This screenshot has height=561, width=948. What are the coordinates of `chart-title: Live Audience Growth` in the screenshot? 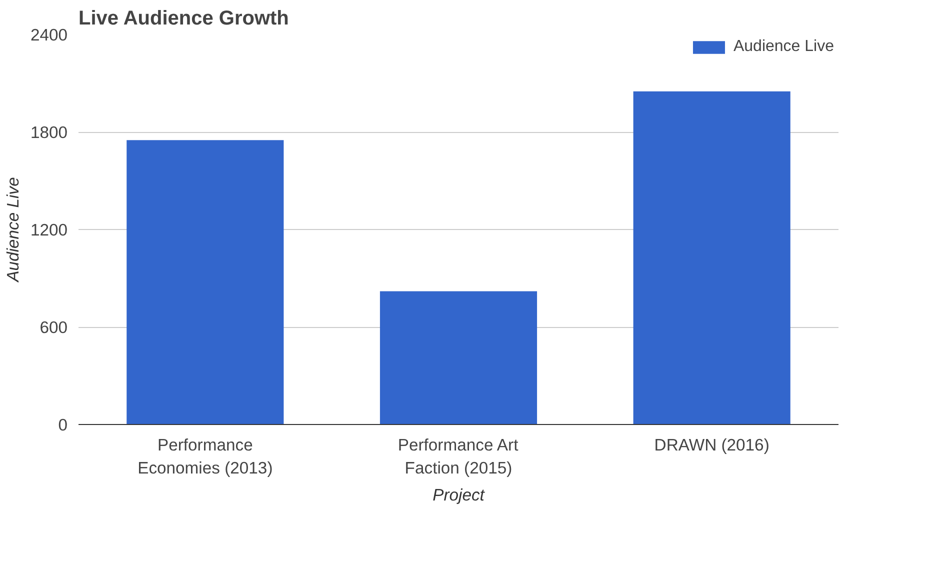 It's located at (183, 19).